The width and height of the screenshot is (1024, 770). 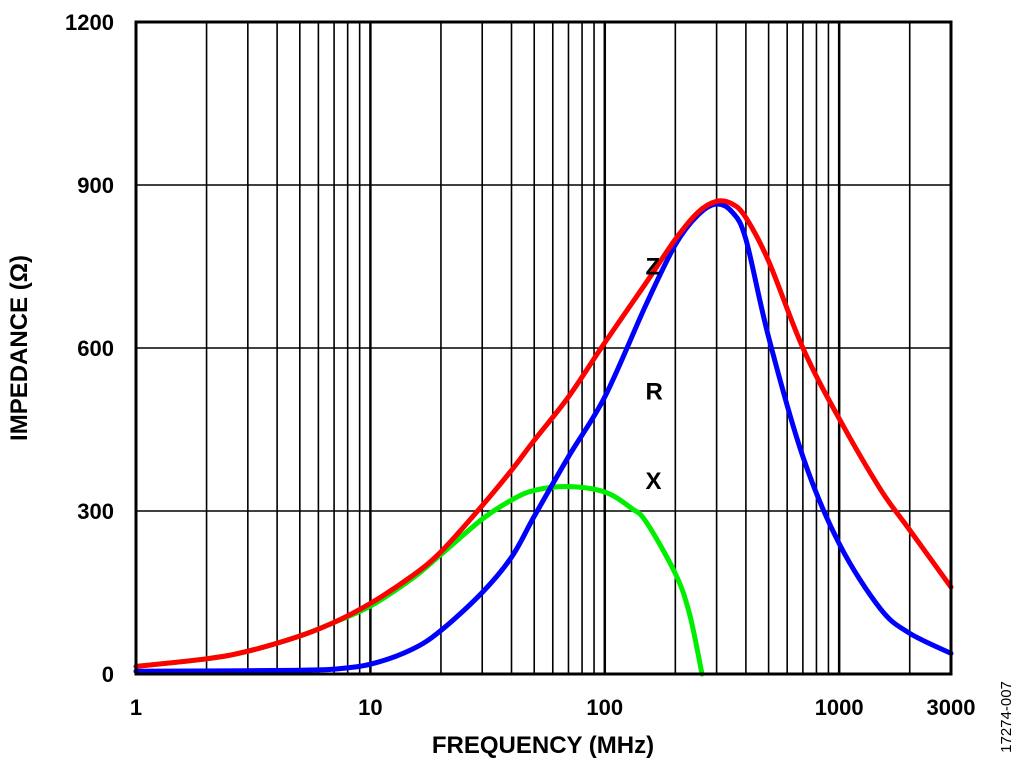 I want to click on series-label-x: X, so click(x=653, y=481).